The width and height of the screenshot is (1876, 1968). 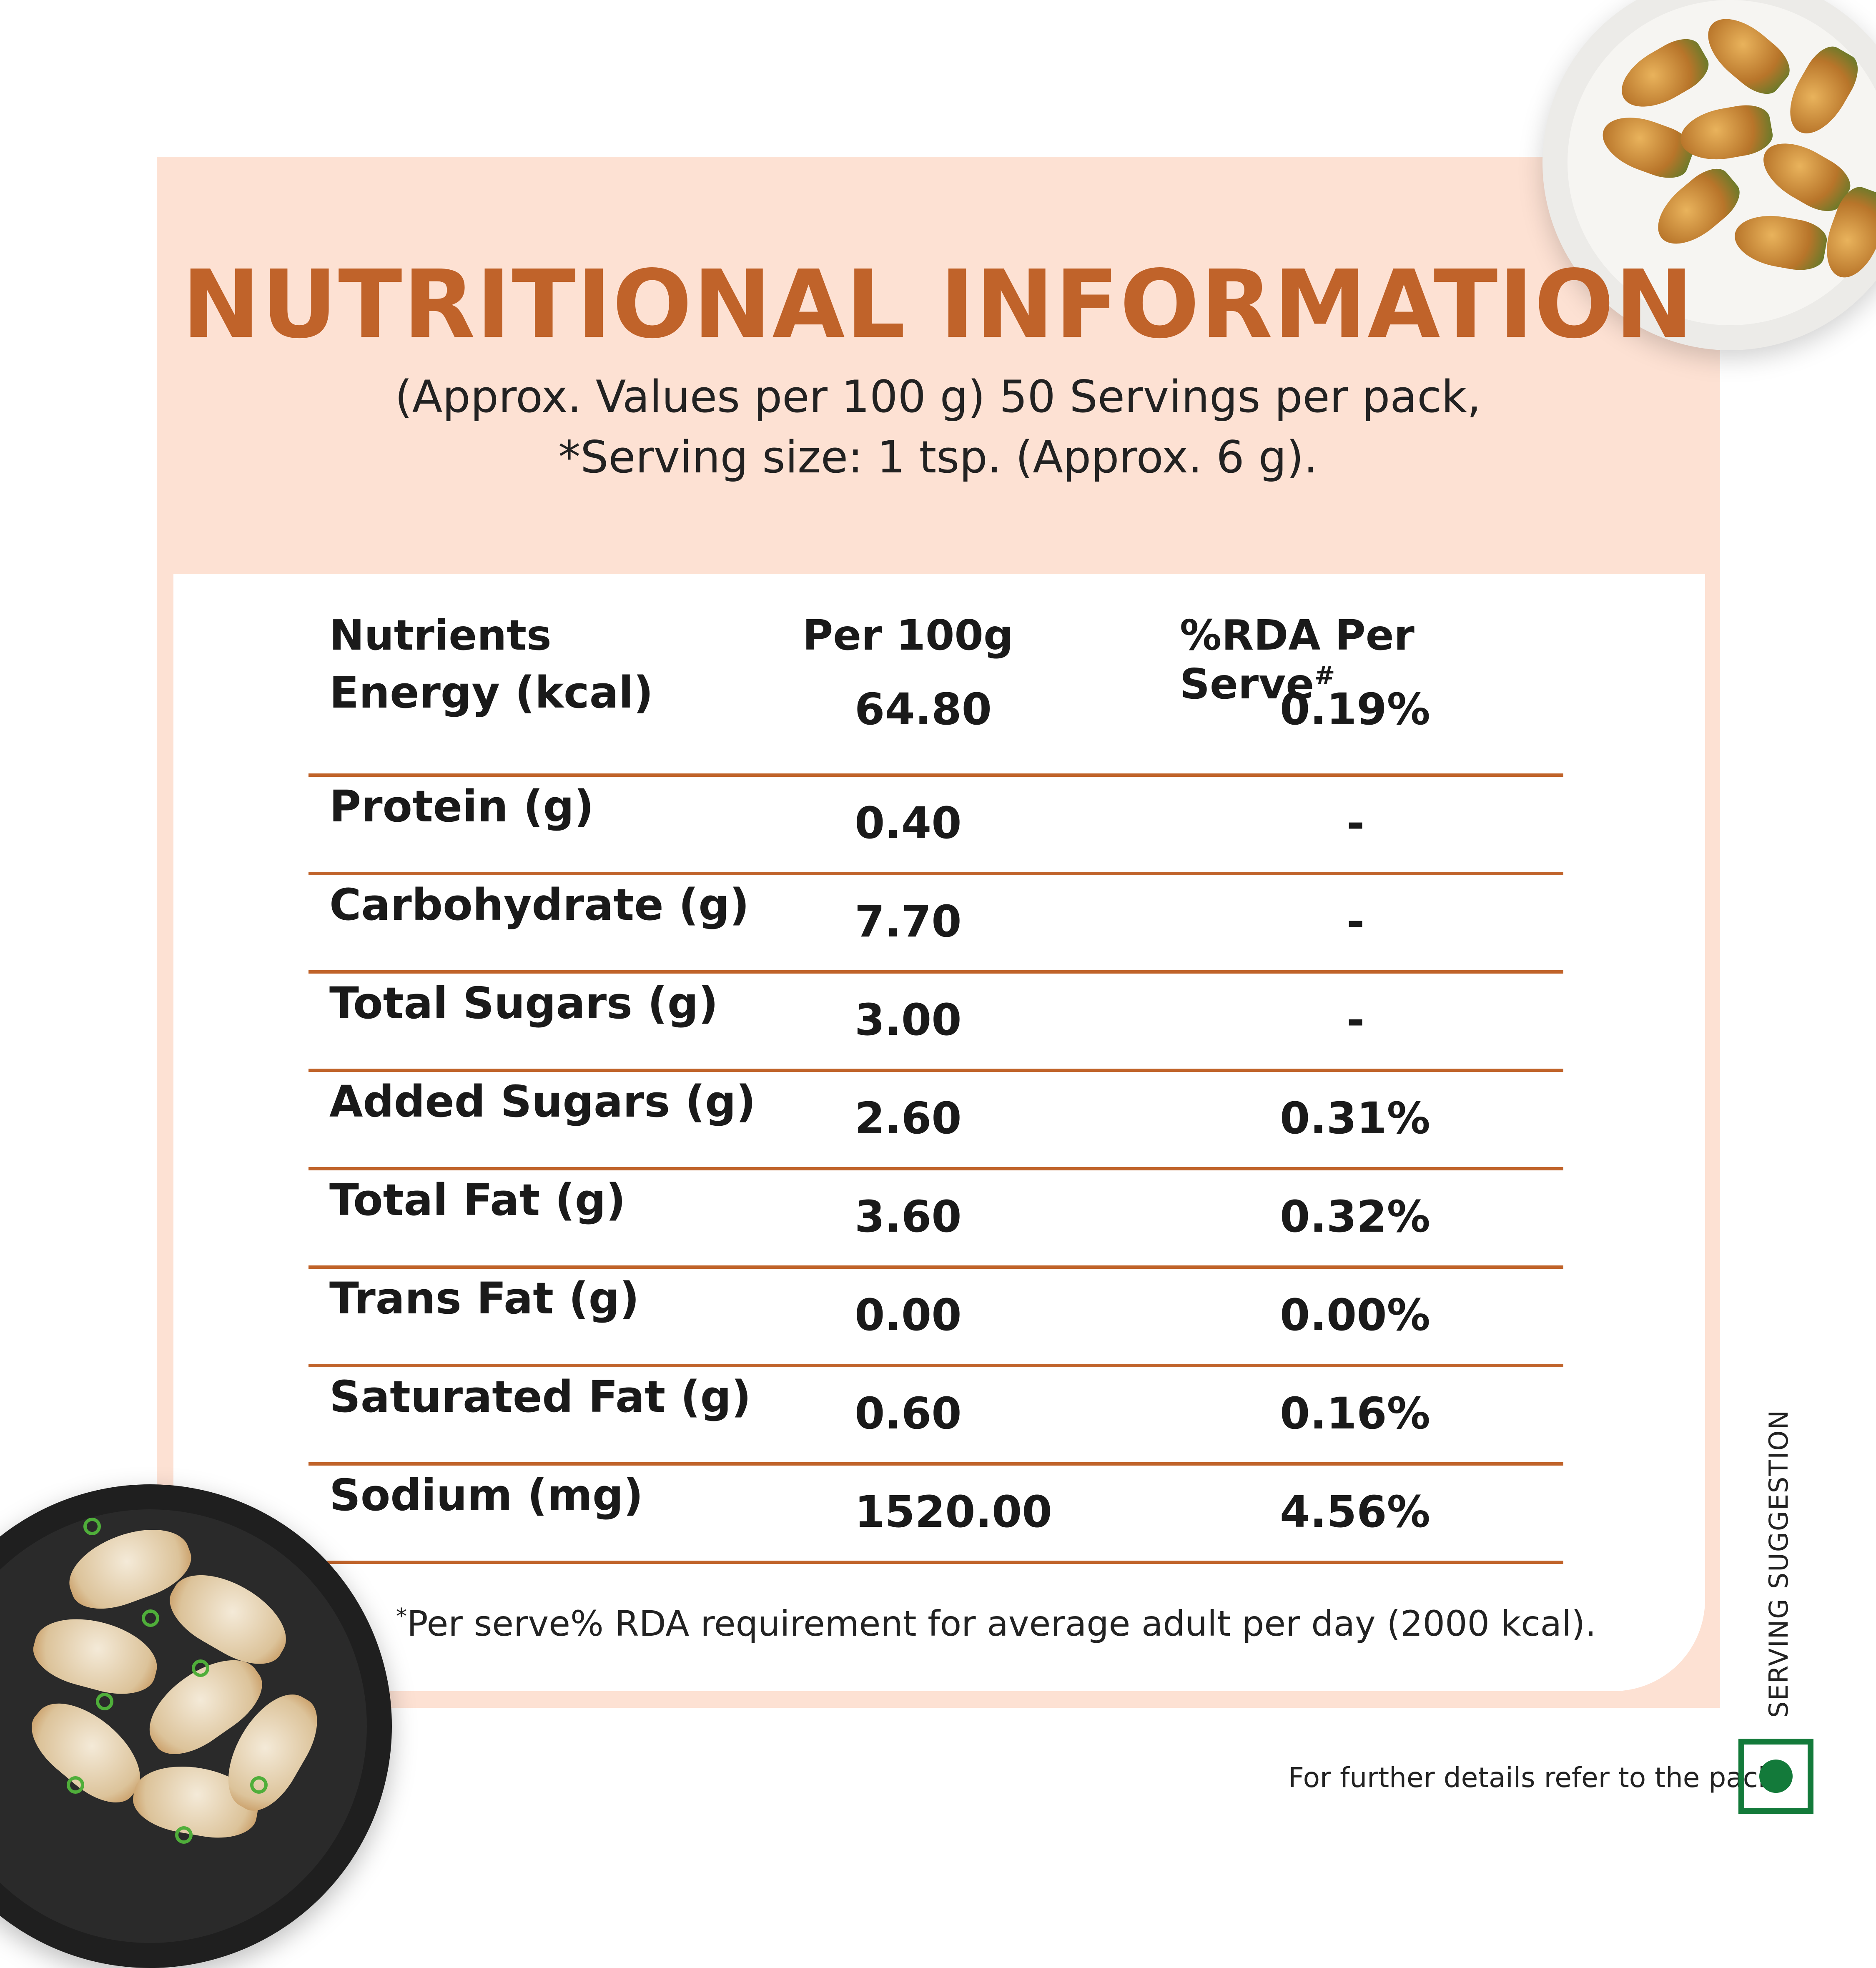 What do you see at coordinates (938, 304) in the screenshot?
I see `page-title: NUTRITIONAL INFORMATION` at bounding box center [938, 304].